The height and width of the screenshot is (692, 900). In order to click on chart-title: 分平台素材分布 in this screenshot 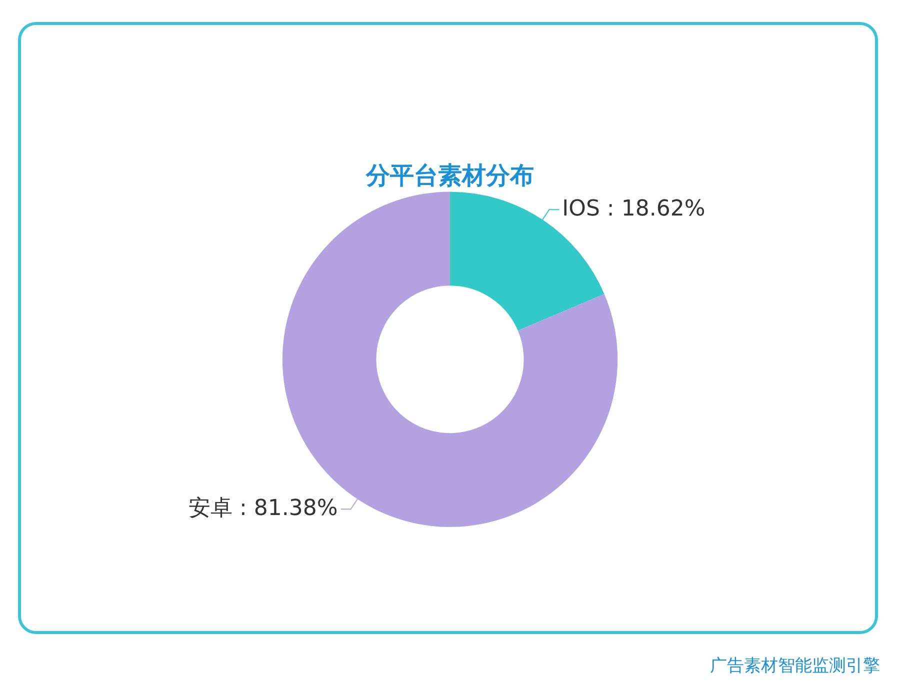, I will do `click(449, 176)`.